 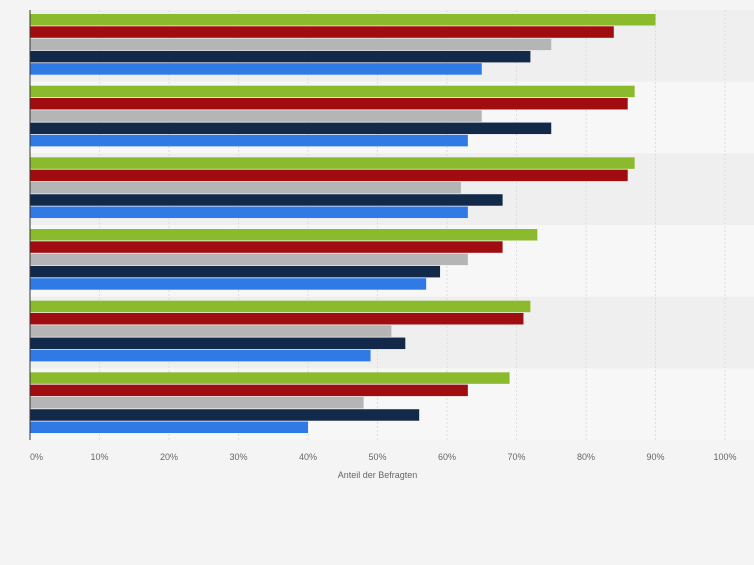 I want to click on x-tick-label: 20%, so click(x=169, y=457).